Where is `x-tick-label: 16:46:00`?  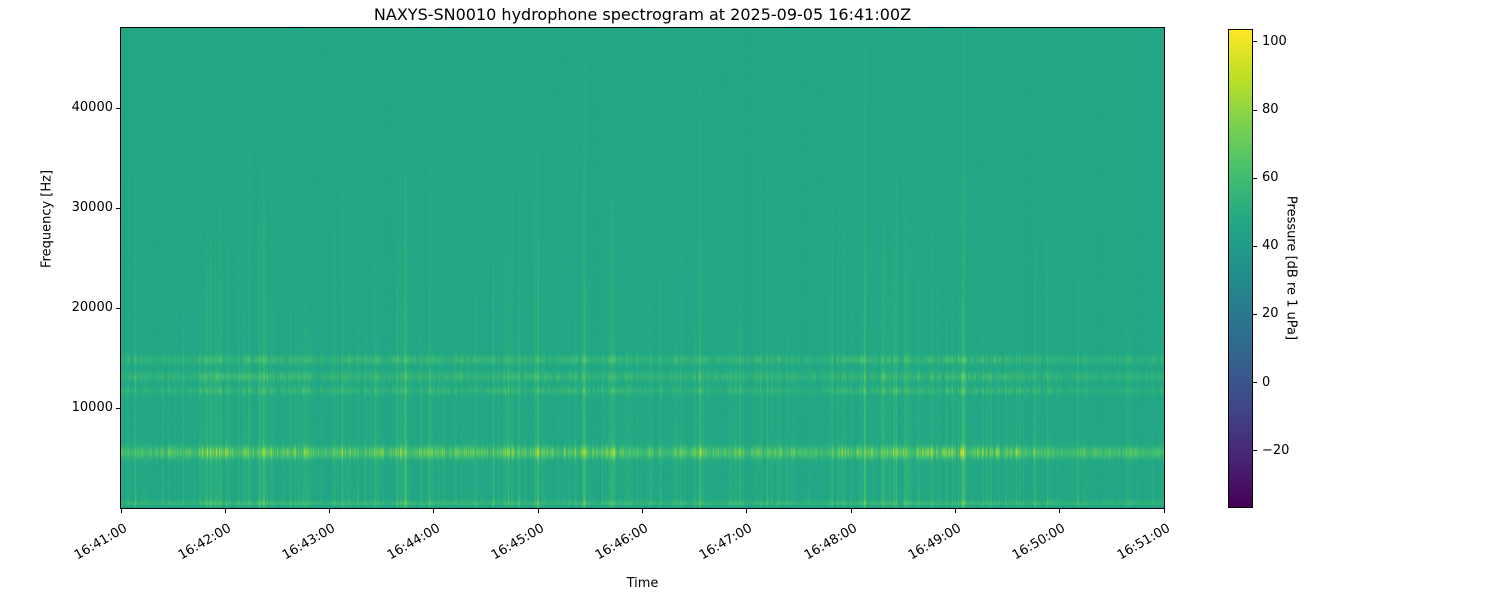
x-tick-label: 16:46:00 is located at coordinates (621, 542).